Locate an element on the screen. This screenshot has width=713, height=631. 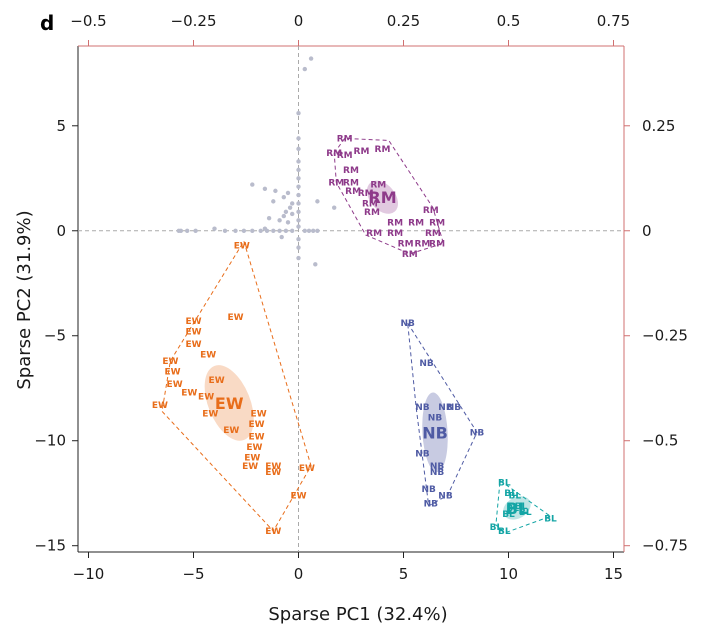
hull-ew is located at coordinates (236, 386).